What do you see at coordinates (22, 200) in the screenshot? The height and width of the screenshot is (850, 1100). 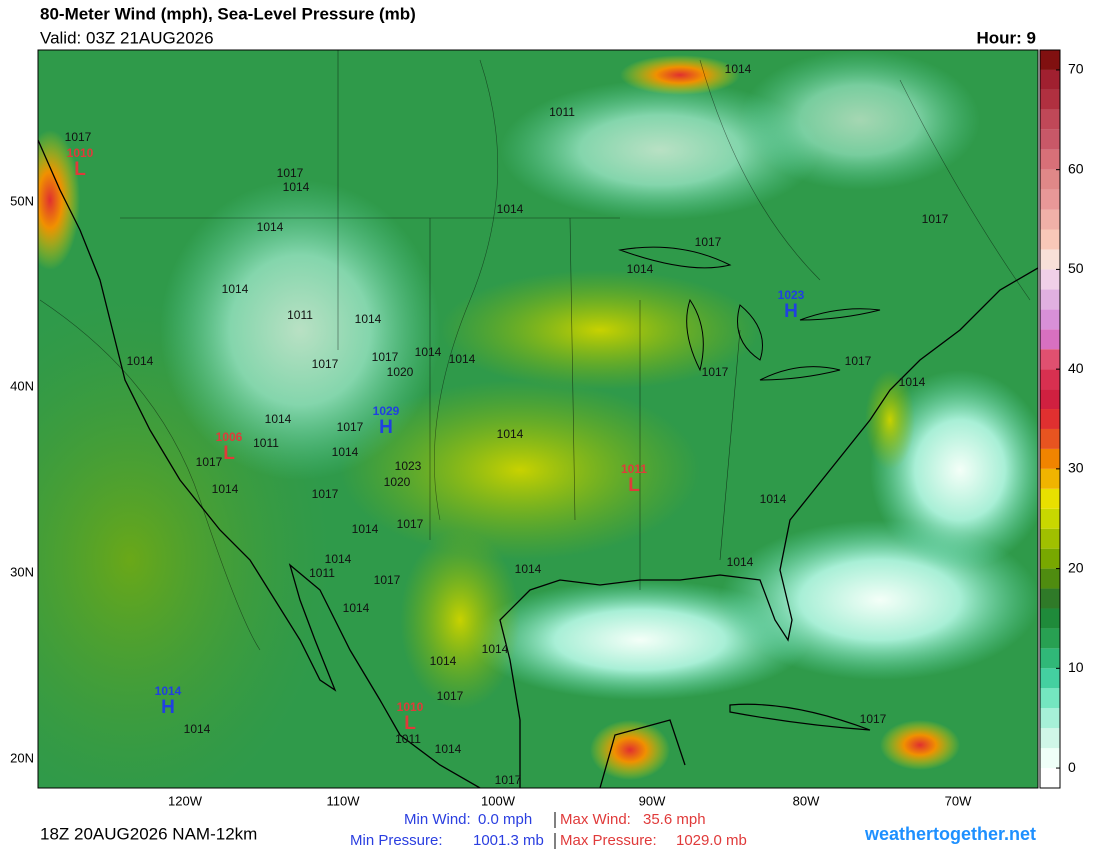 I see `latitude-label: 50N` at bounding box center [22, 200].